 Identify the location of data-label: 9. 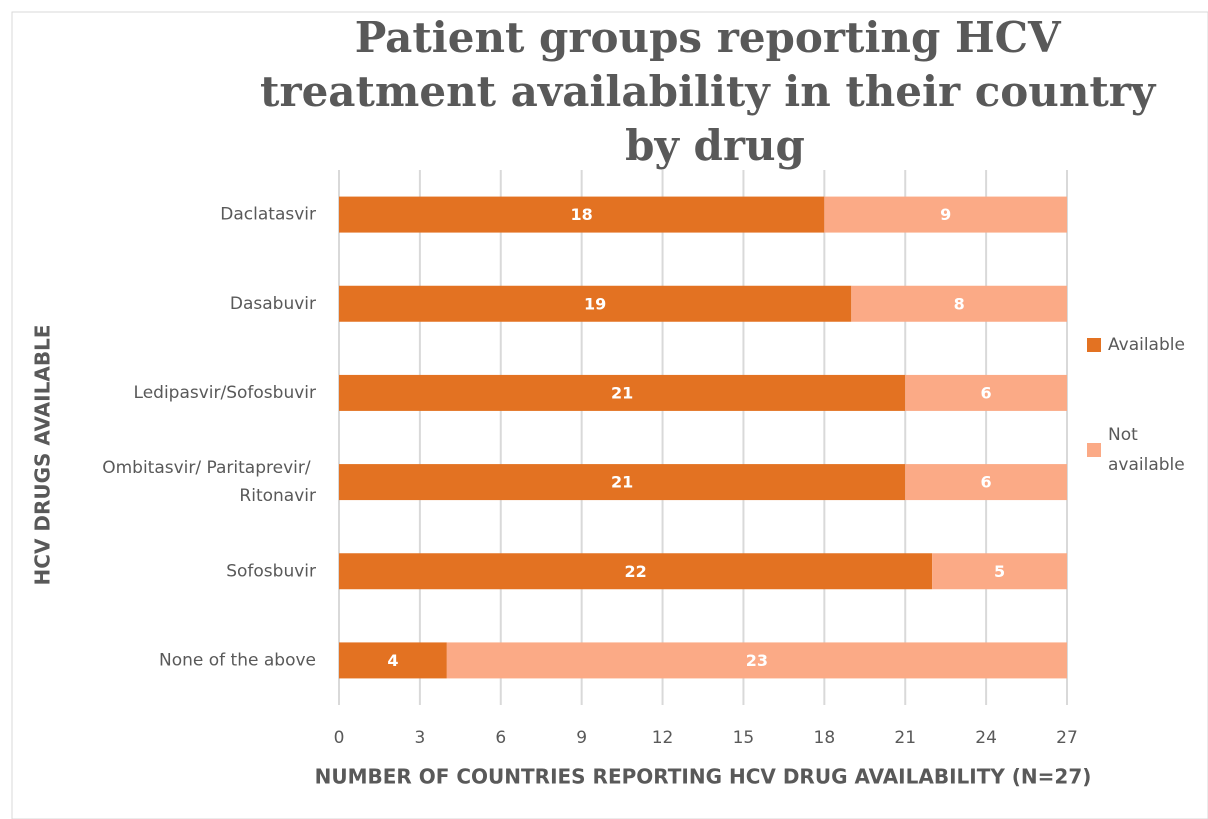
(945, 214).